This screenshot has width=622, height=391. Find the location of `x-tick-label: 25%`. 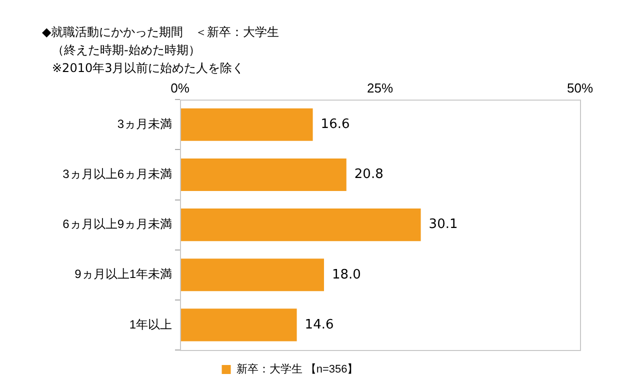

x-tick-label: 25% is located at coordinates (380, 88).